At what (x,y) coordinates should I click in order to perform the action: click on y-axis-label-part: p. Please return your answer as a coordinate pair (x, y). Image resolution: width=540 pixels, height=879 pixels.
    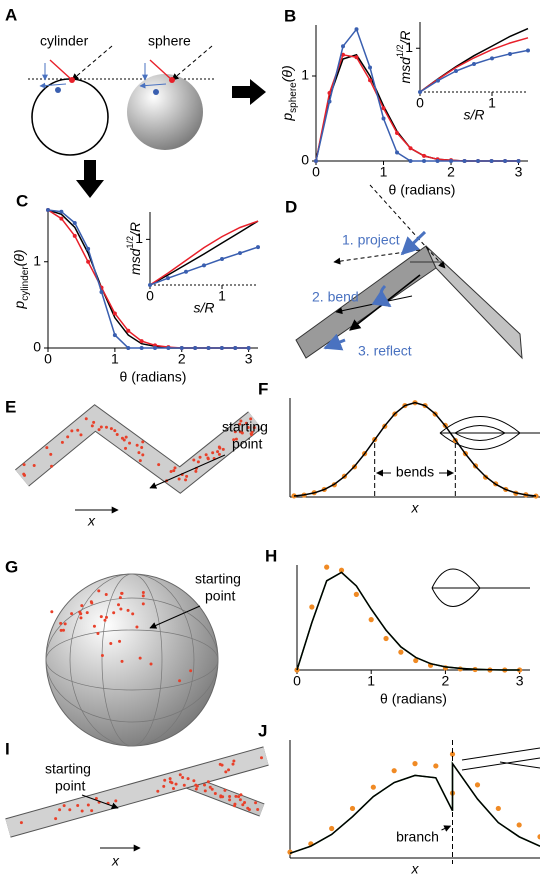
    Looking at the image, I should click on (287, 117).